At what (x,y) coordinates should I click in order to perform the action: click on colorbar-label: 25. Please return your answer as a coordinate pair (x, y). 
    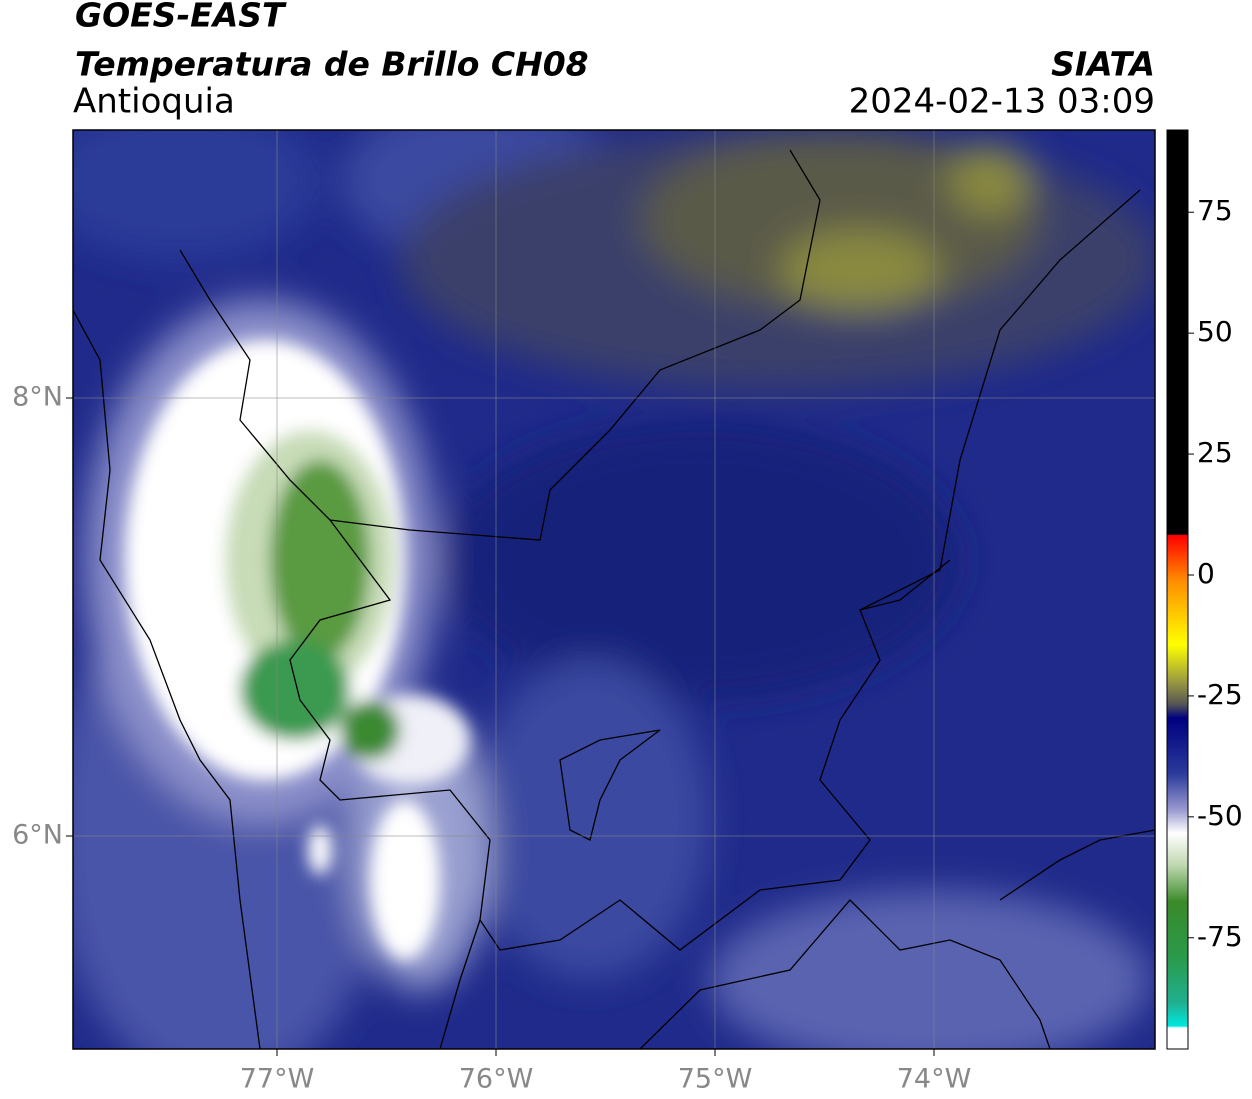
    Looking at the image, I should click on (1215, 452).